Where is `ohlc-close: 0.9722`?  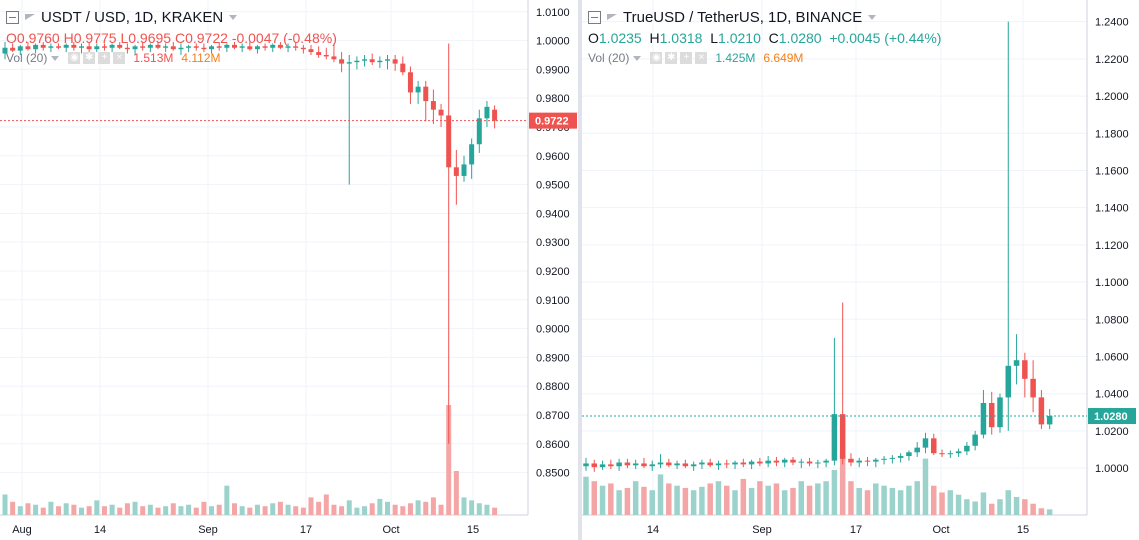 ohlc-close: 0.9722 is located at coordinates (206, 38).